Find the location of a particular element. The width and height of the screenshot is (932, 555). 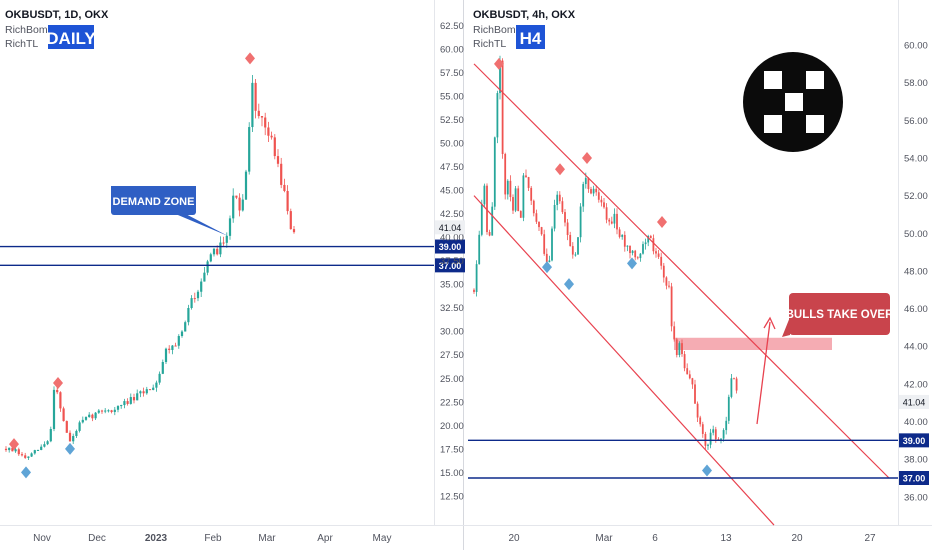

right-levels: 39.00 37.00 is located at coordinates (698, 459).